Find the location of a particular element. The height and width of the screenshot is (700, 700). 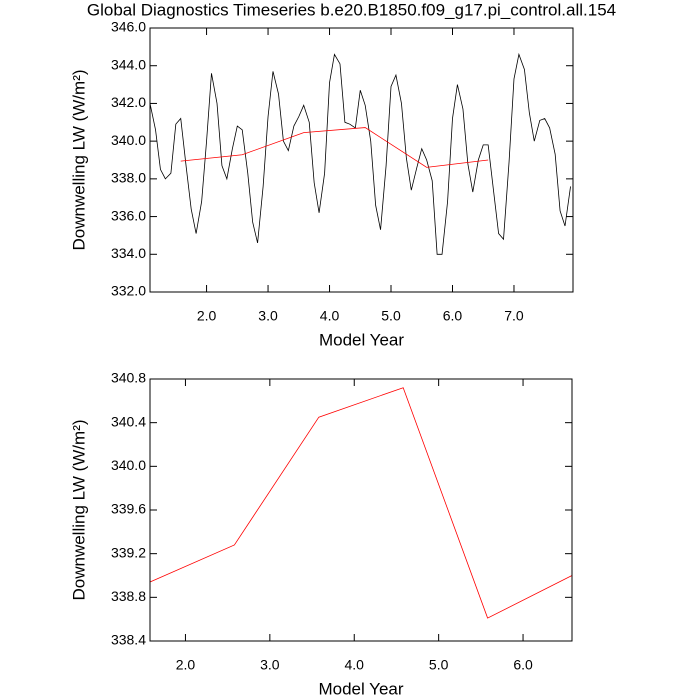

y-tick-label: 336.0 is located at coordinates (128, 215).